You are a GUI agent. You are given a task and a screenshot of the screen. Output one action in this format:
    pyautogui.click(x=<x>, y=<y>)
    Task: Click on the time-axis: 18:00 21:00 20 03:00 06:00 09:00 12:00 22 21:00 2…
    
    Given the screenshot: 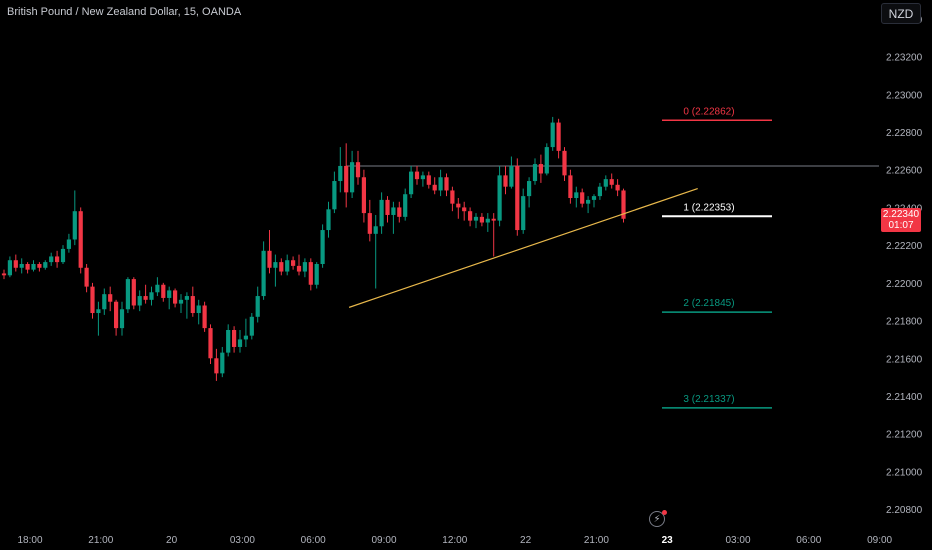 What is the action you would take?
    pyautogui.click(x=454, y=540)
    